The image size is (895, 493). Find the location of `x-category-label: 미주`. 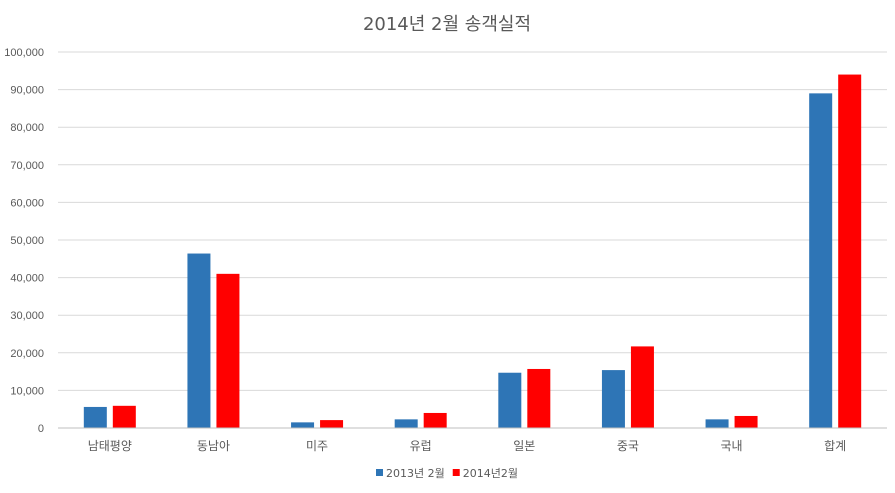

x-category-label: 미주 is located at coordinates (317, 446).